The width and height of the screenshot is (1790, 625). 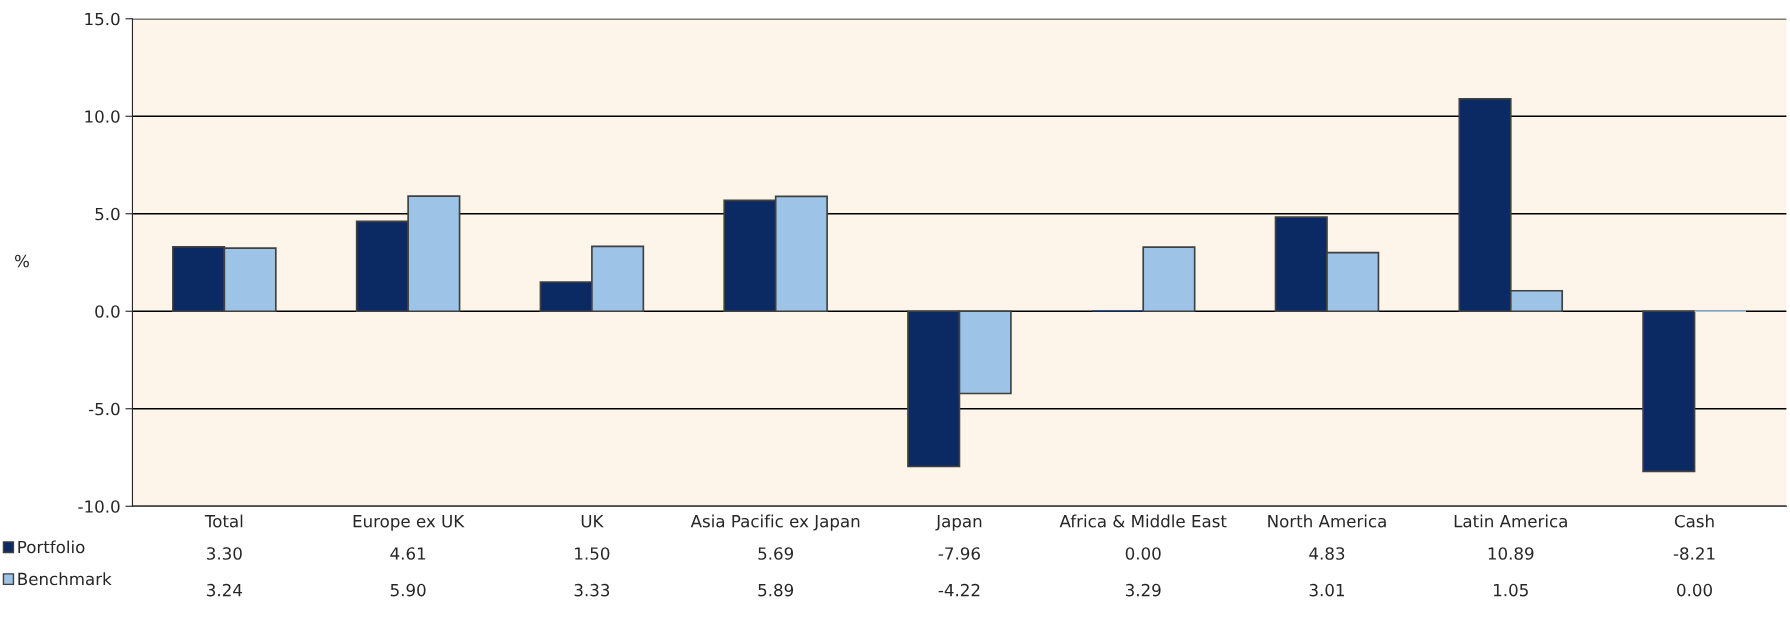 I want to click on data-label: 10.89, so click(x=1511, y=553).